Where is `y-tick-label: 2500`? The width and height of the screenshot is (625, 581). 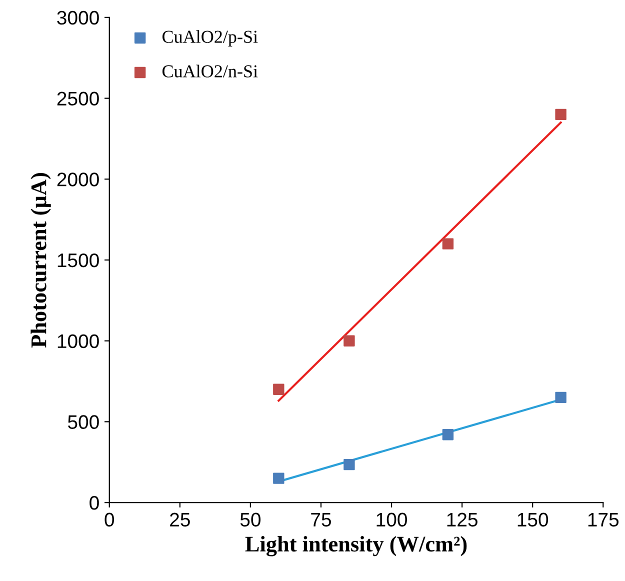
y-tick-label: 2500 is located at coordinates (78, 99).